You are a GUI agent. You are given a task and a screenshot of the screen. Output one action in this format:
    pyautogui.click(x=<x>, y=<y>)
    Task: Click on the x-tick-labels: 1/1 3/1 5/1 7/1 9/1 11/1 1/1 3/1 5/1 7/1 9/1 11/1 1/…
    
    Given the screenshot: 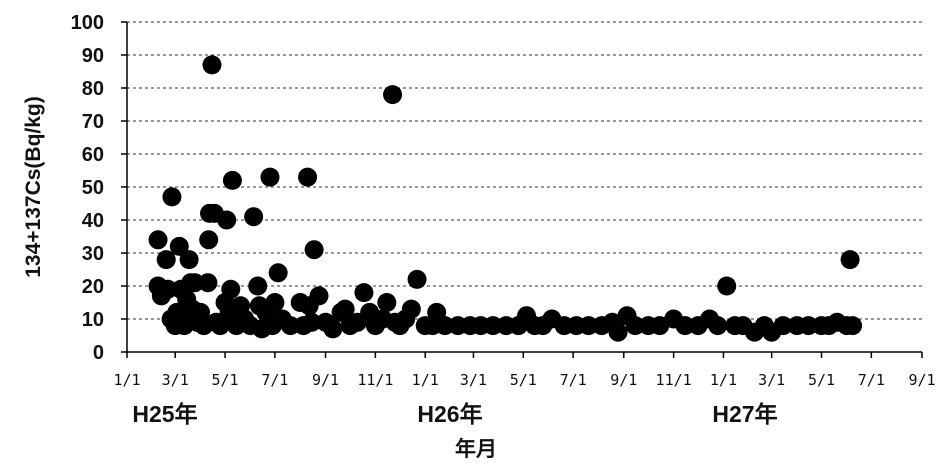 What is the action you would take?
    pyautogui.click(x=524, y=380)
    